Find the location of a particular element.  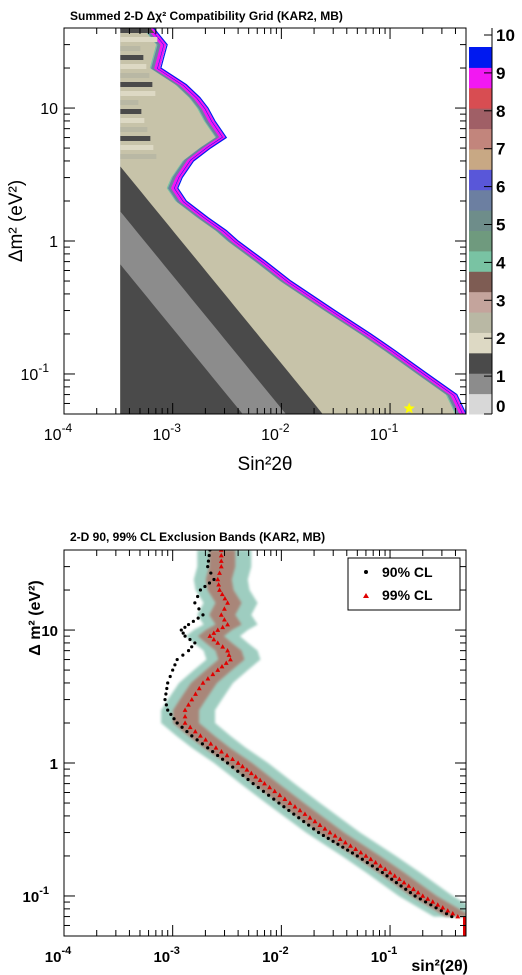

legend-label: 90% CL is located at coordinates (407, 572).